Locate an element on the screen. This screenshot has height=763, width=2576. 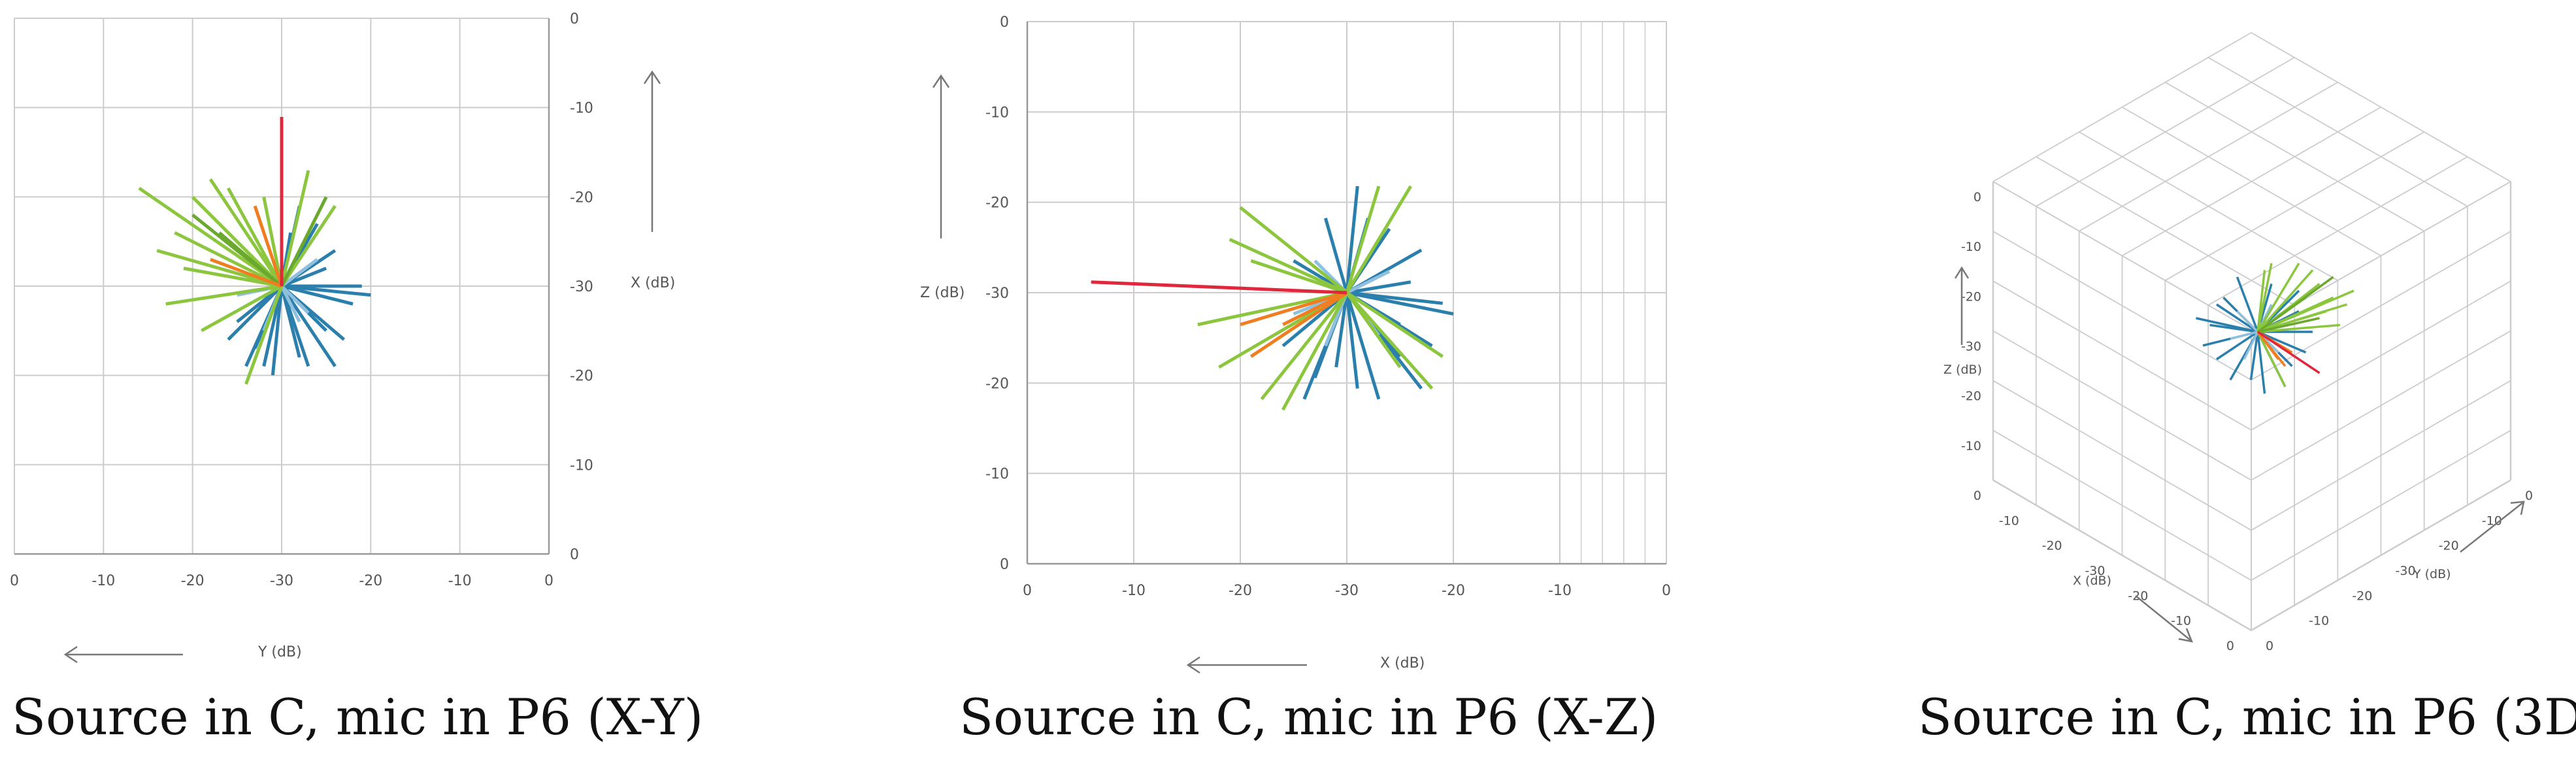
chart-3d-z-arrow is located at coordinates (1962, 305).